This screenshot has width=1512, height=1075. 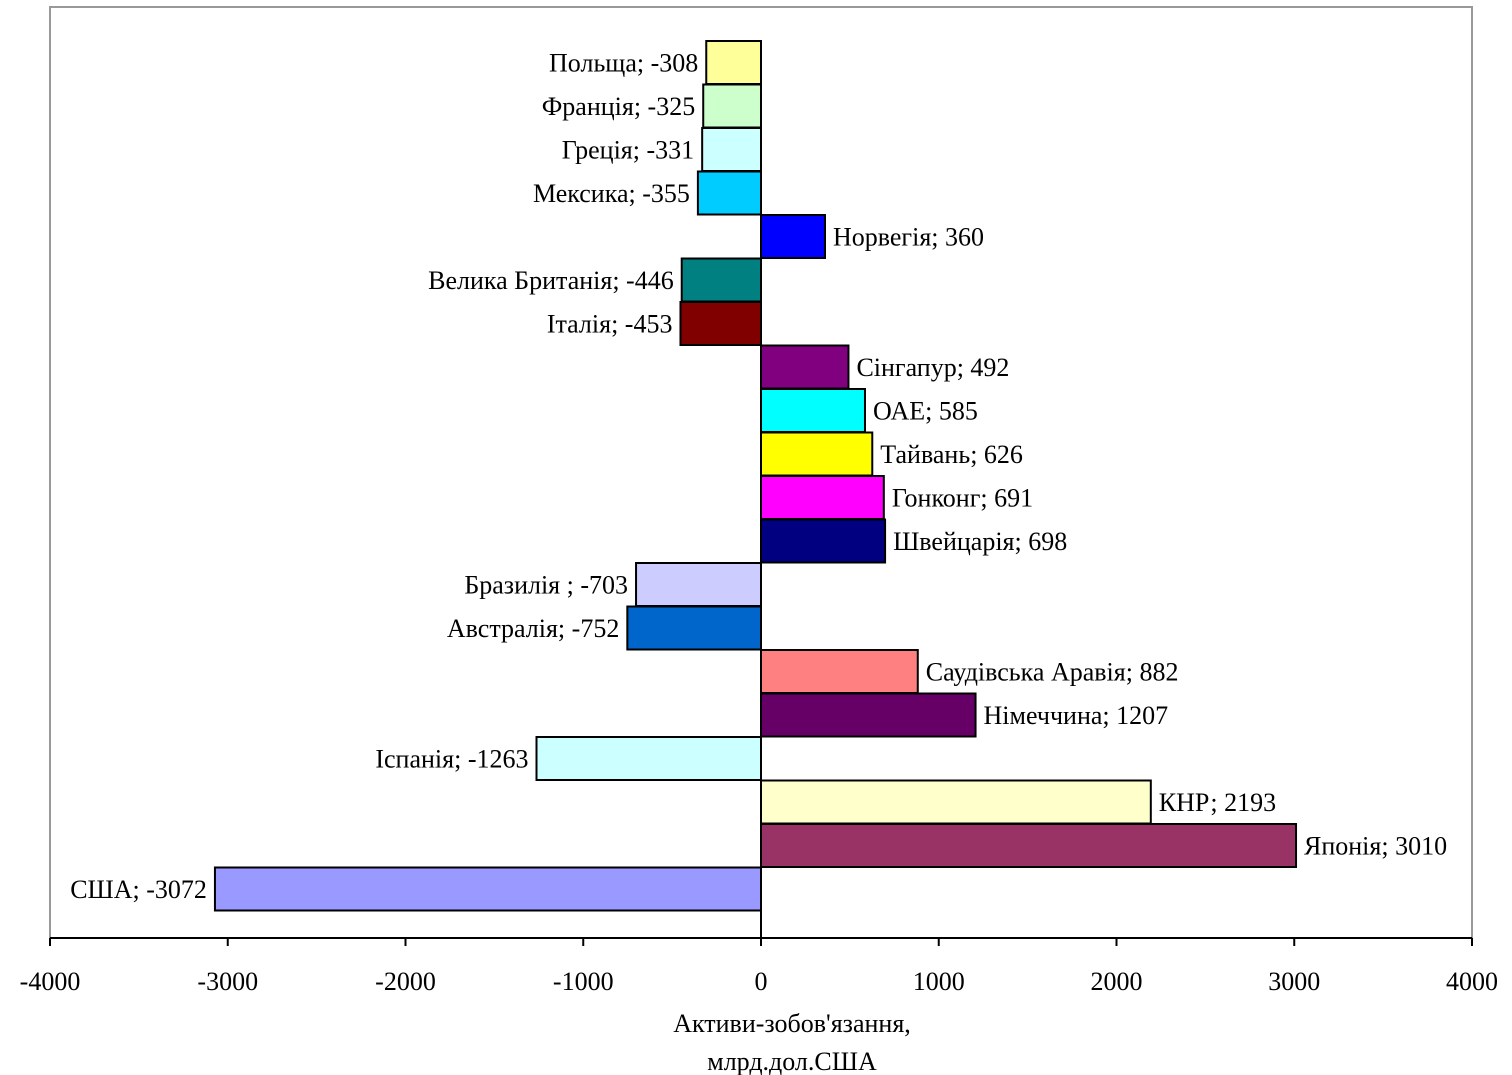 What do you see at coordinates (546, 585) in the screenshot?
I see `data-label-12: Бразилія ; -703` at bounding box center [546, 585].